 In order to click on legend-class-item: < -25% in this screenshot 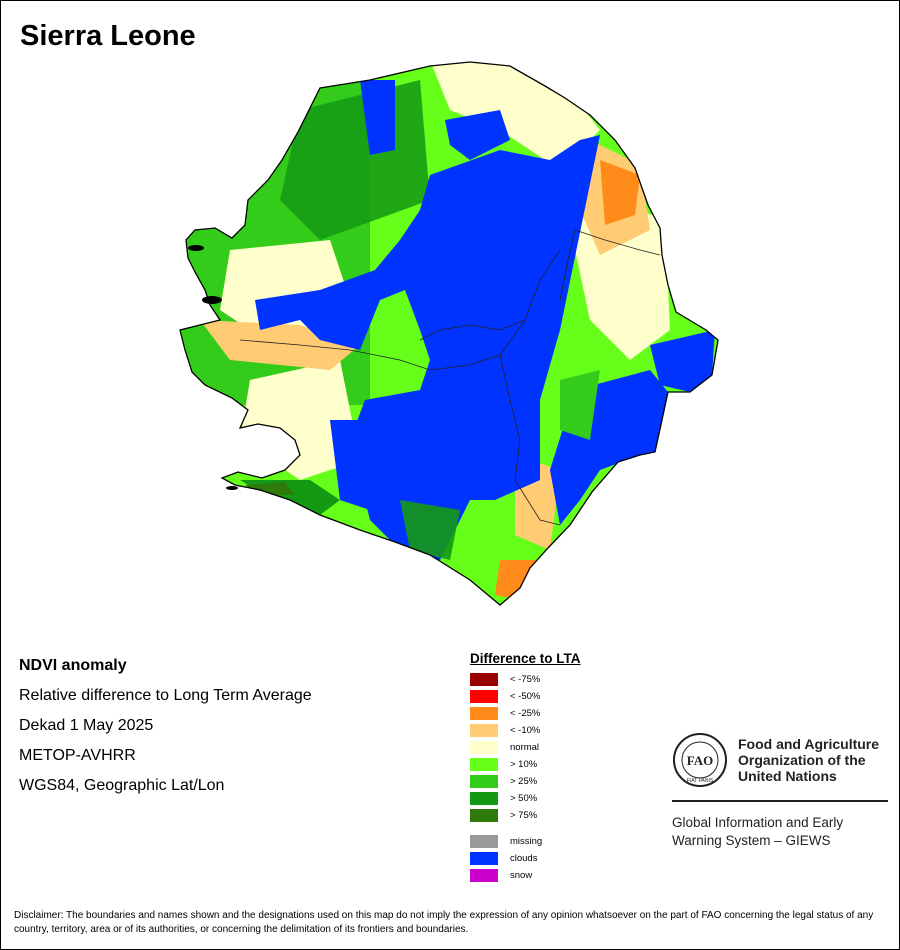, I will do `click(525, 713)`.